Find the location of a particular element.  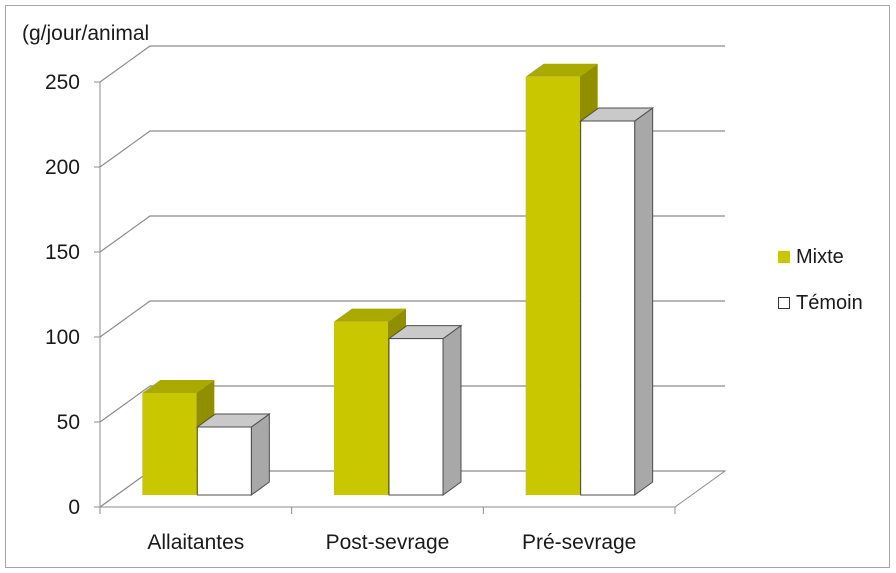

bar-tmoin-0-side is located at coordinates (260, 454).